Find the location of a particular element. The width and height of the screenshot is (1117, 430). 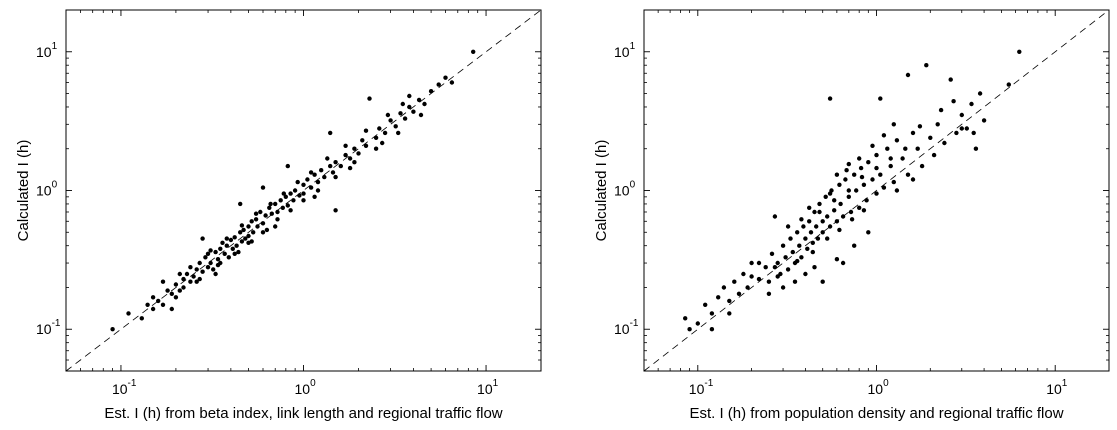

x-tick-label: 10¹ is located at coordinates (488, 387).